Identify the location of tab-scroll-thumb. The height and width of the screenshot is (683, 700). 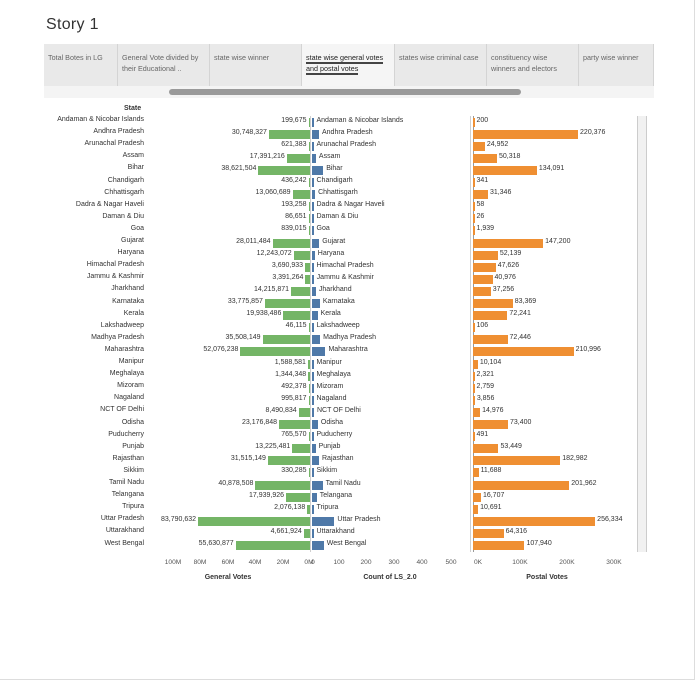
(345, 92).